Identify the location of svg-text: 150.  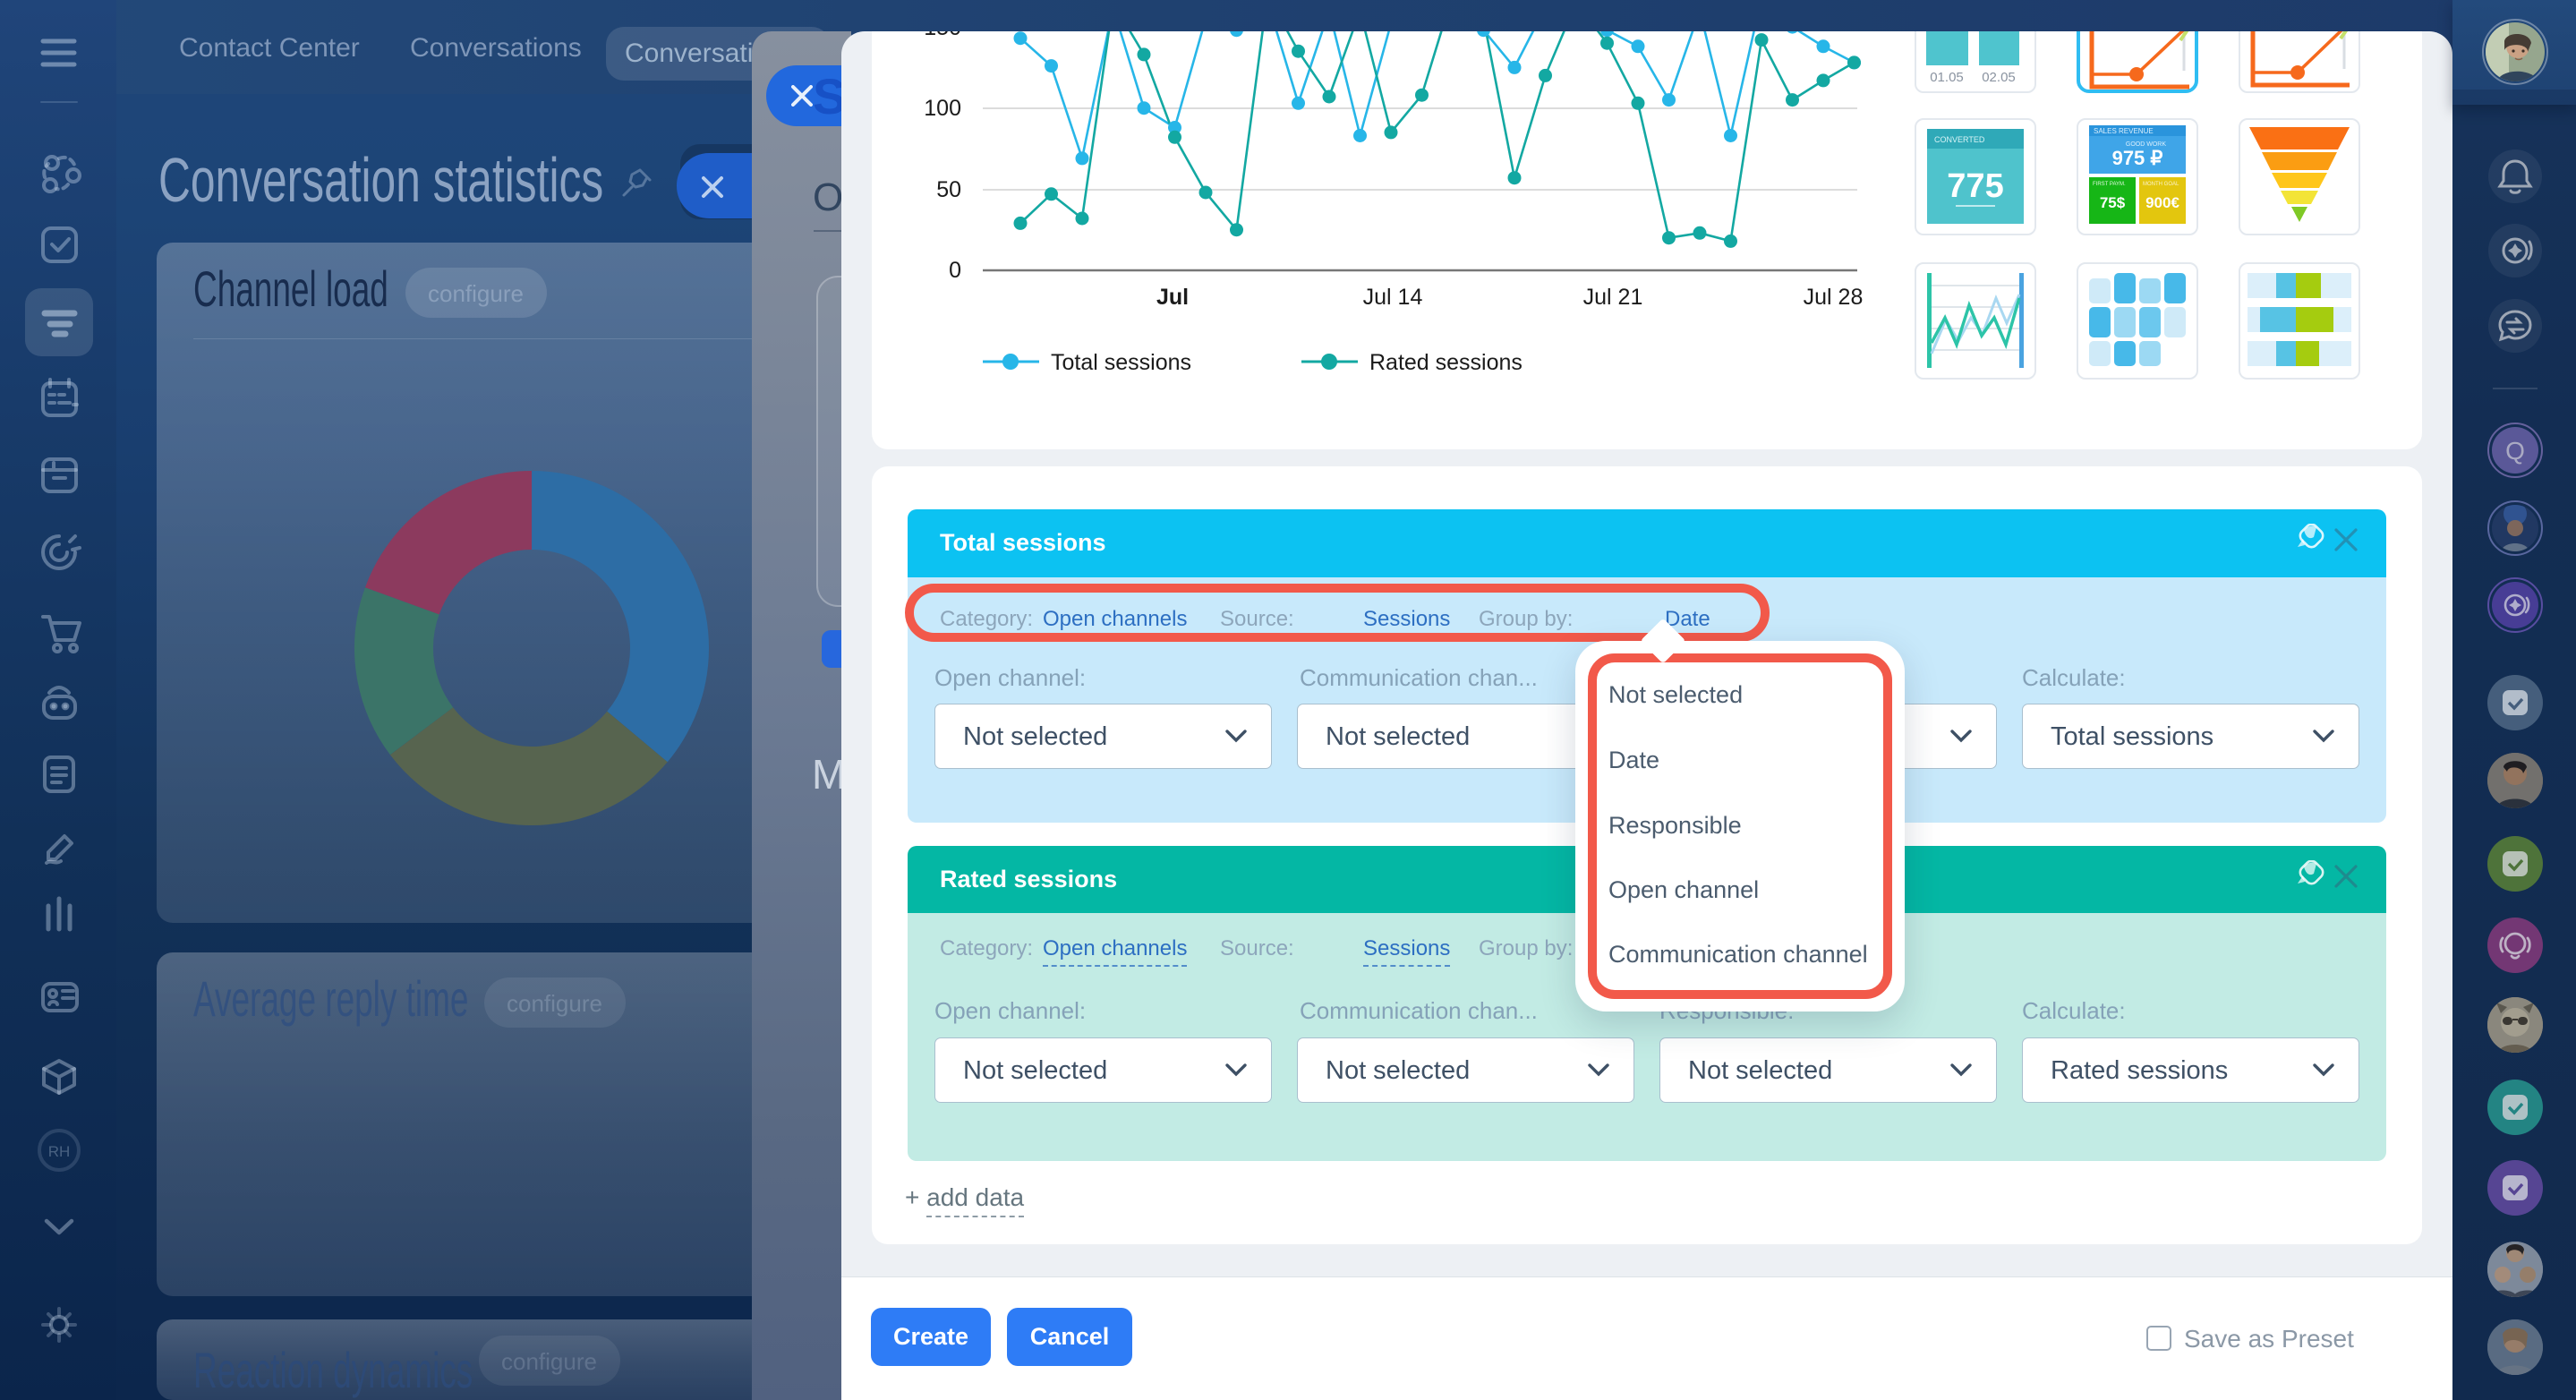
(942, 36).